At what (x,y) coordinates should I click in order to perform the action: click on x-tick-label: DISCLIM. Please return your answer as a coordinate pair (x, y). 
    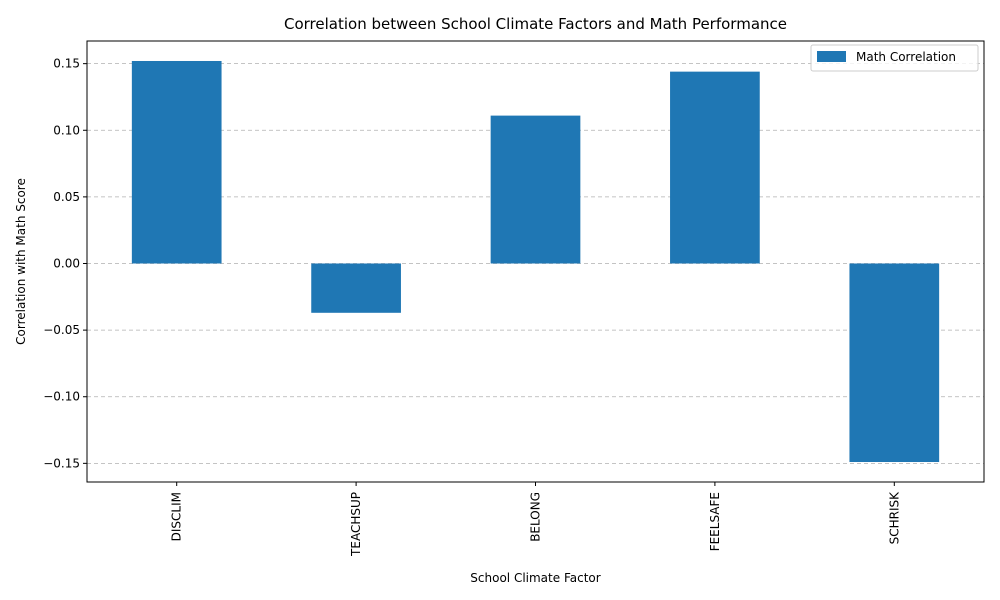
    Looking at the image, I should click on (177, 516).